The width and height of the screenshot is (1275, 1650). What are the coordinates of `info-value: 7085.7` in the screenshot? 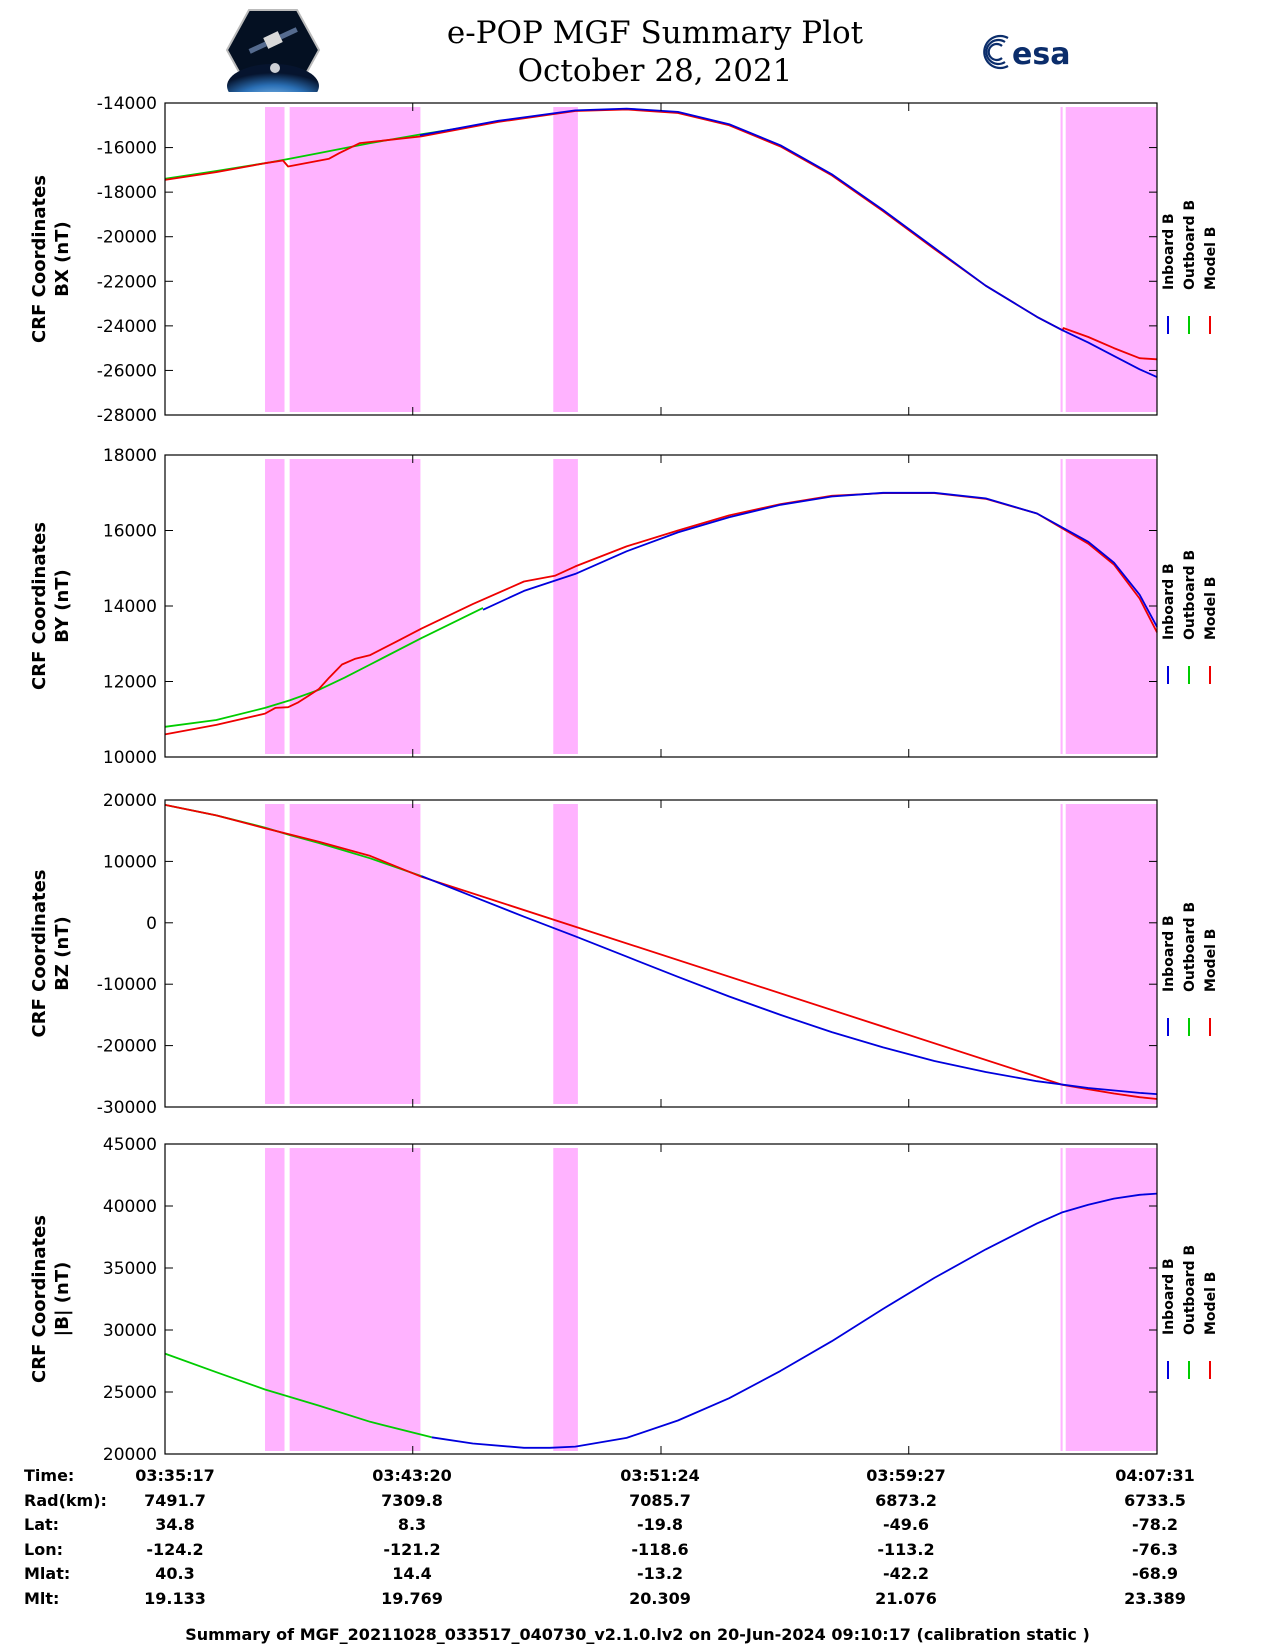 It's located at (660, 1500).